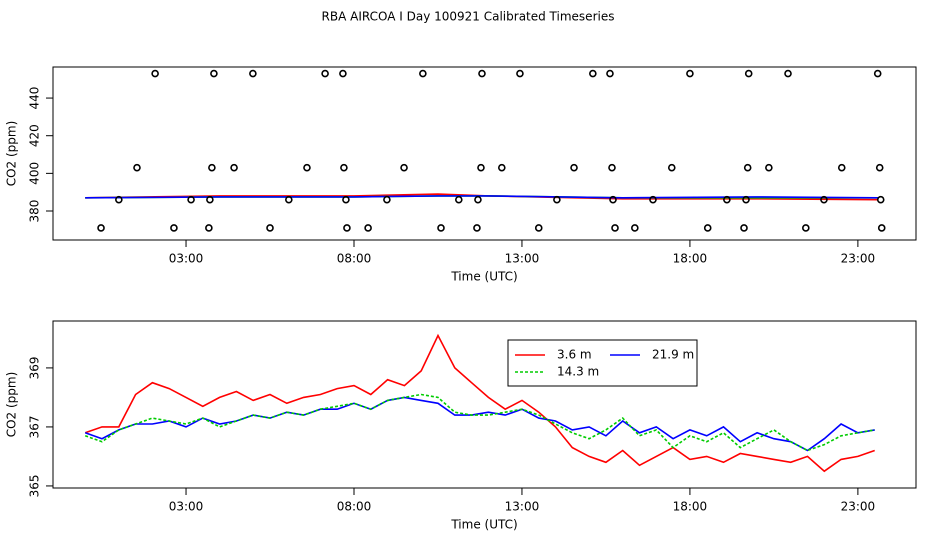 Image resolution: width=936 pixels, height=540 pixels. Describe the element at coordinates (35, 211) in the screenshot. I see `y-tick-label: 380` at that location.